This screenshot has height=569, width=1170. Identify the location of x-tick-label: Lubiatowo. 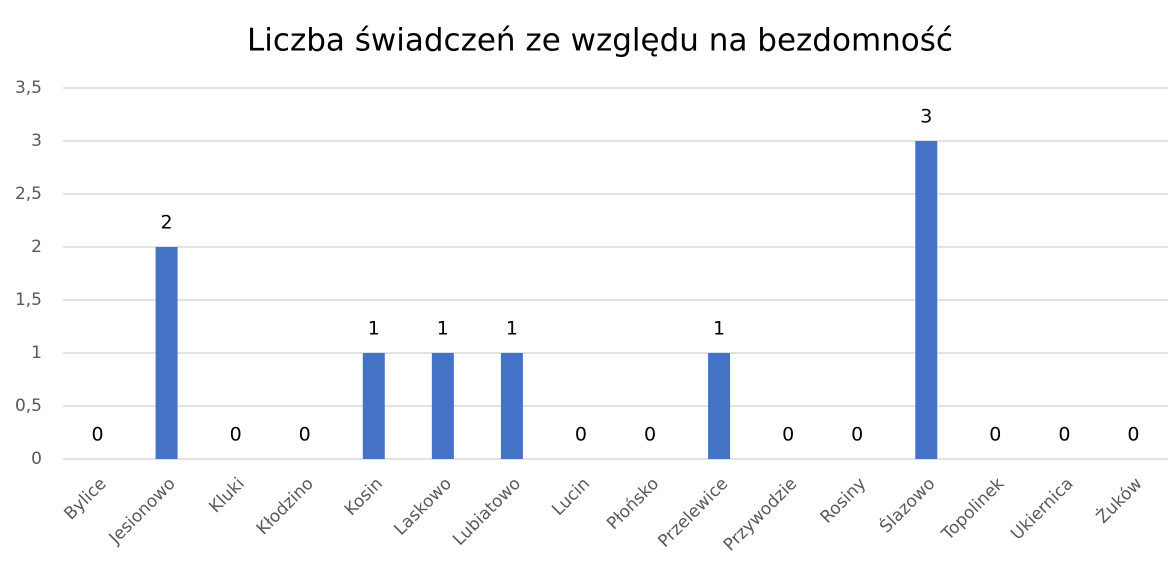
(487, 512).